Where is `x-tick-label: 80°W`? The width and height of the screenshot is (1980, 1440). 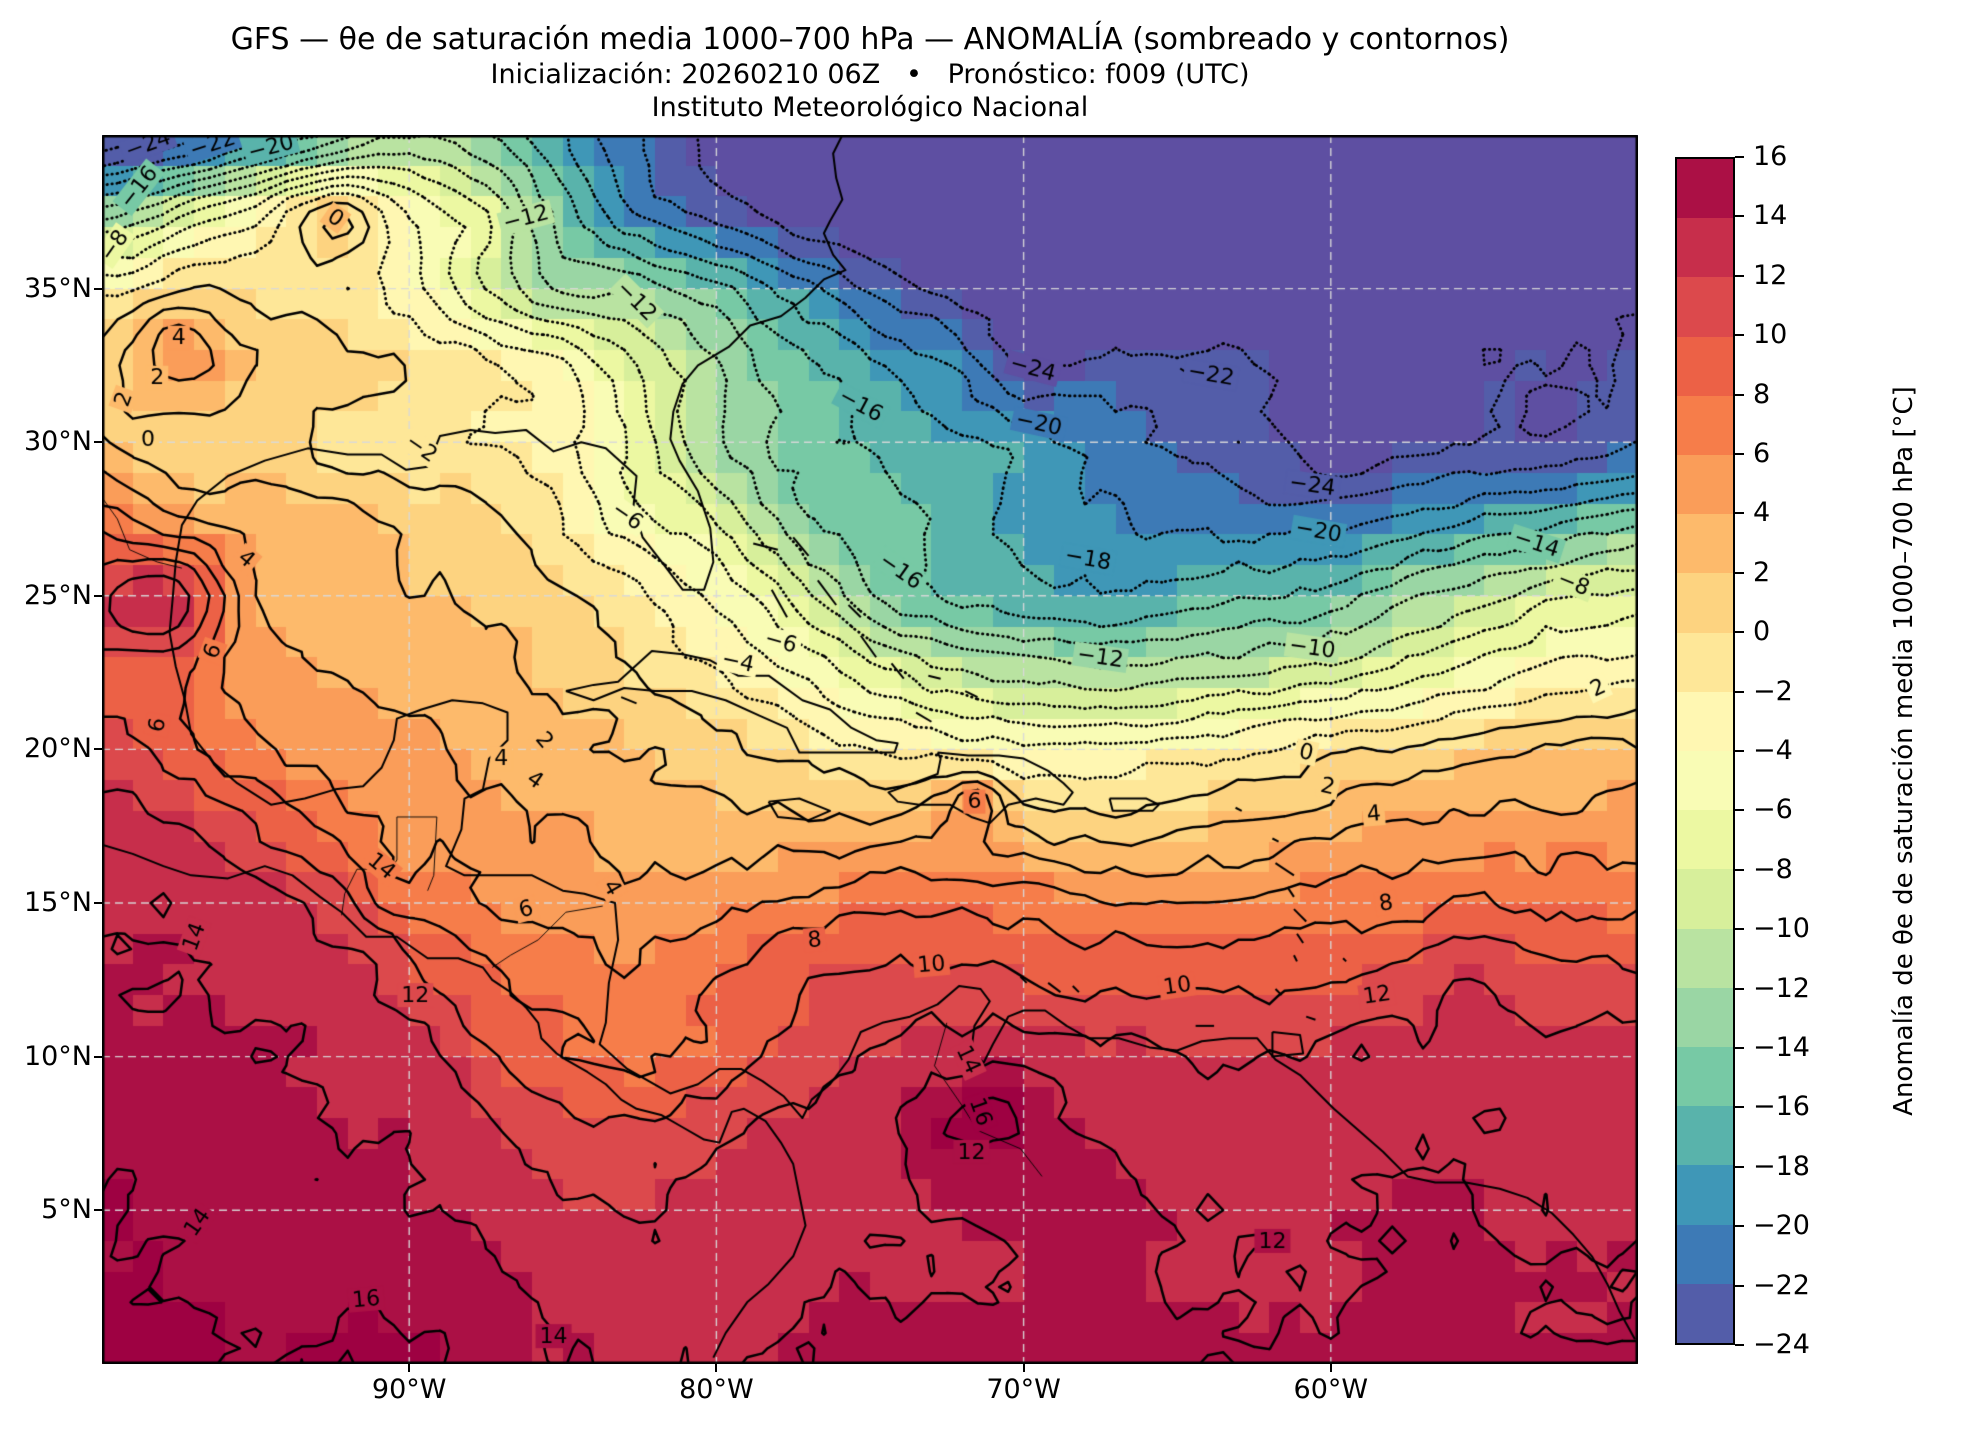 x-tick-label: 80°W is located at coordinates (716, 1389).